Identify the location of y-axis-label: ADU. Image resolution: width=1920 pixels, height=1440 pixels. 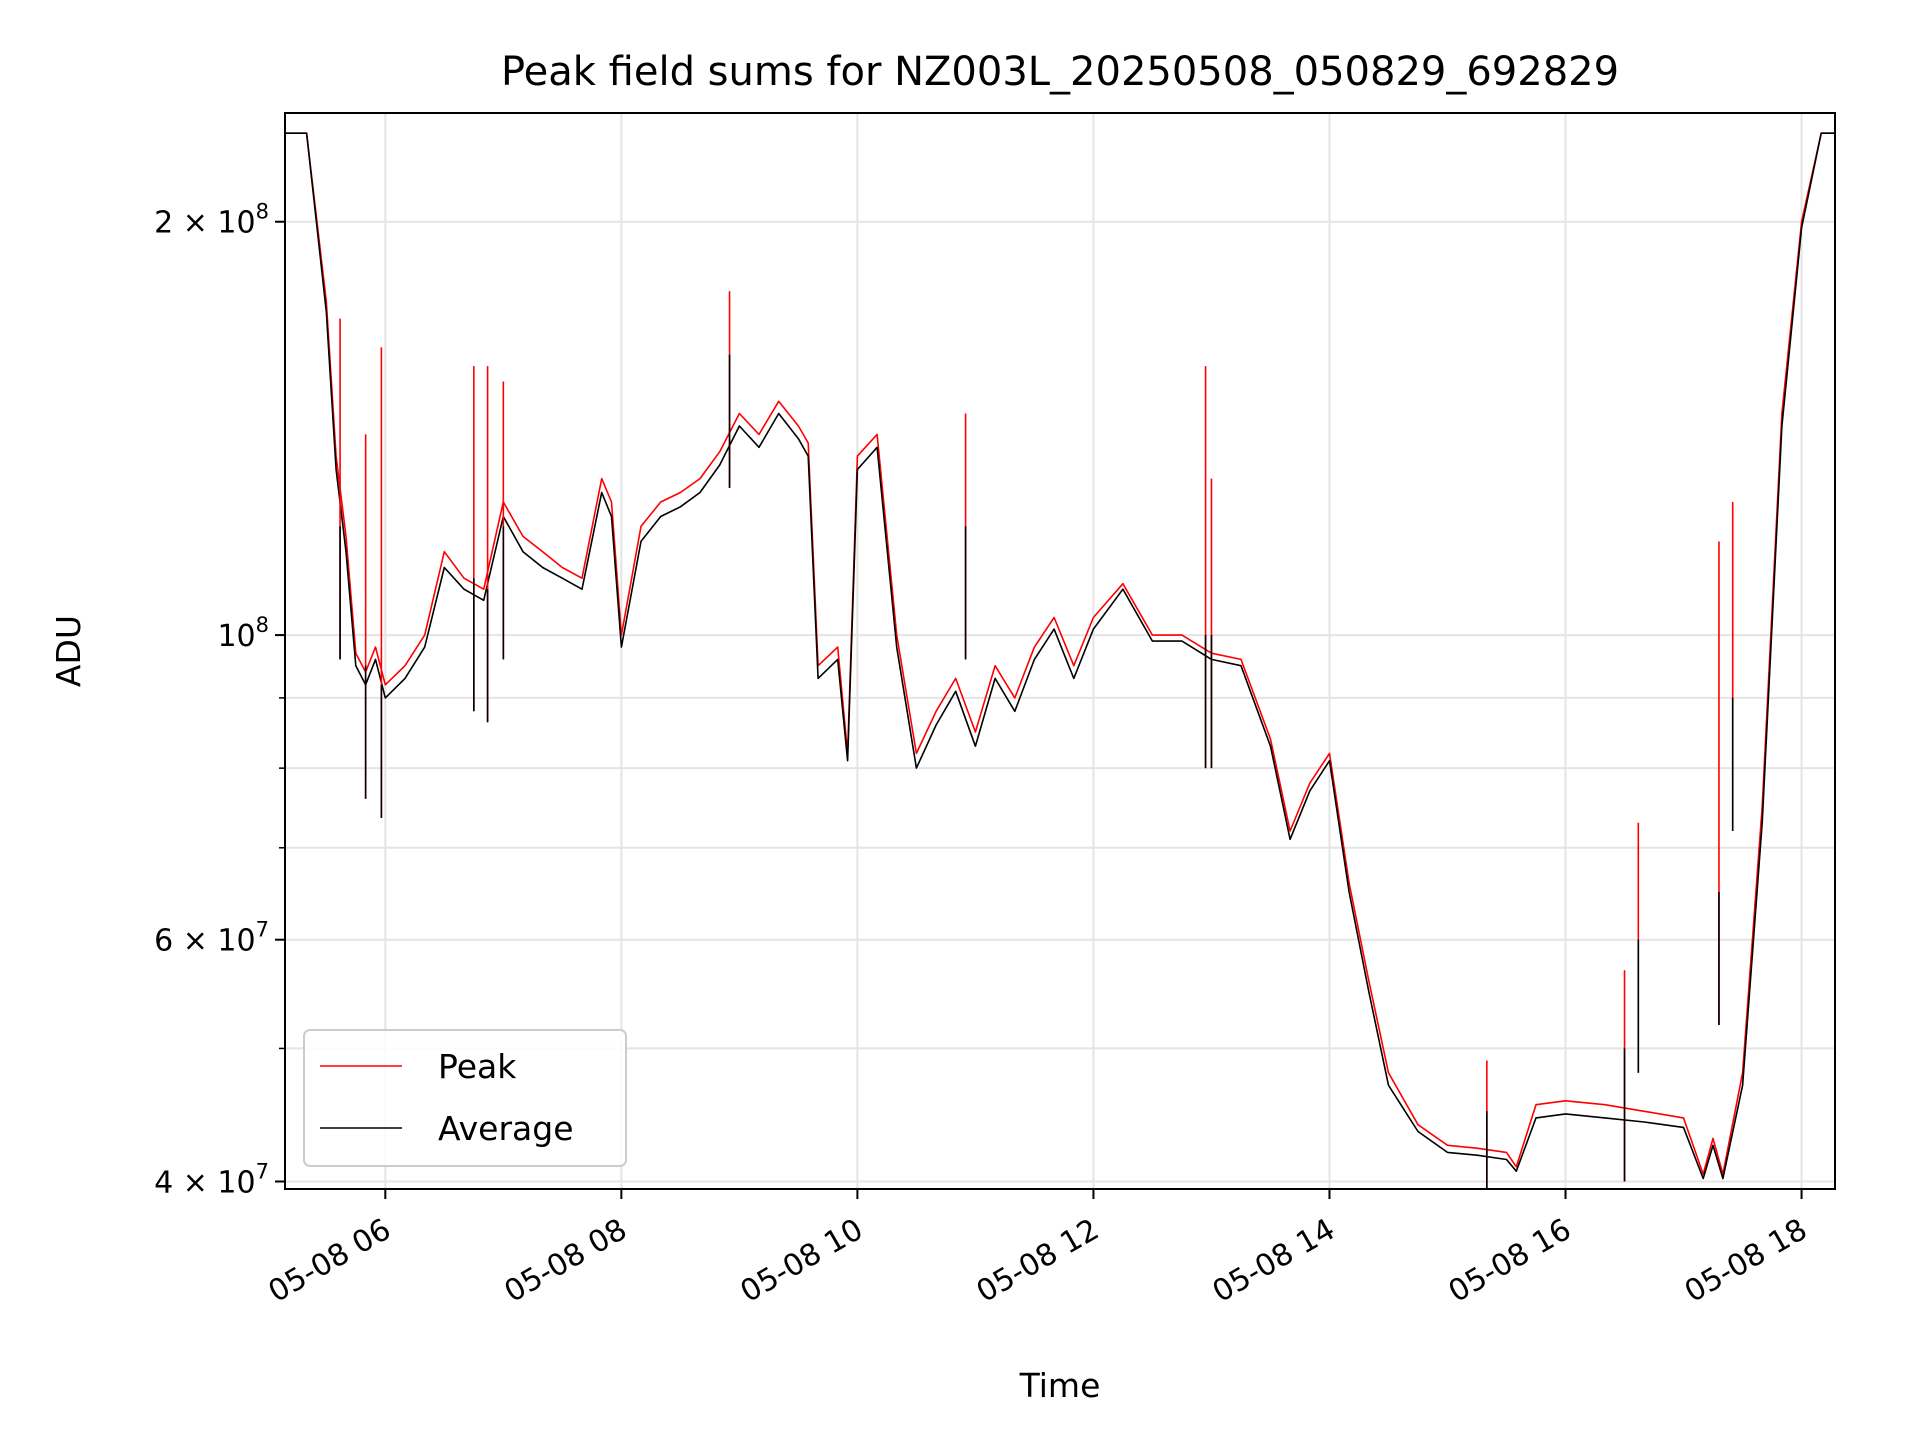
(68, 651).